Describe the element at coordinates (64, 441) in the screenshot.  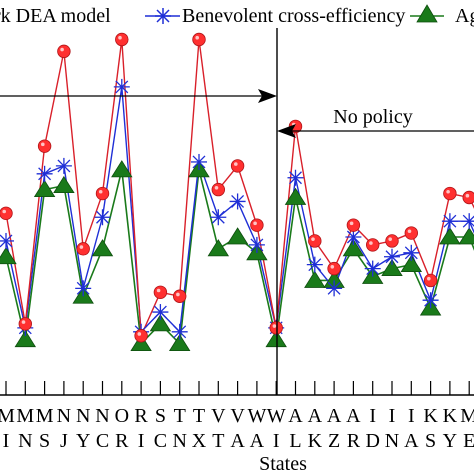
I see `x-tick-label-bottom: J` at that location.